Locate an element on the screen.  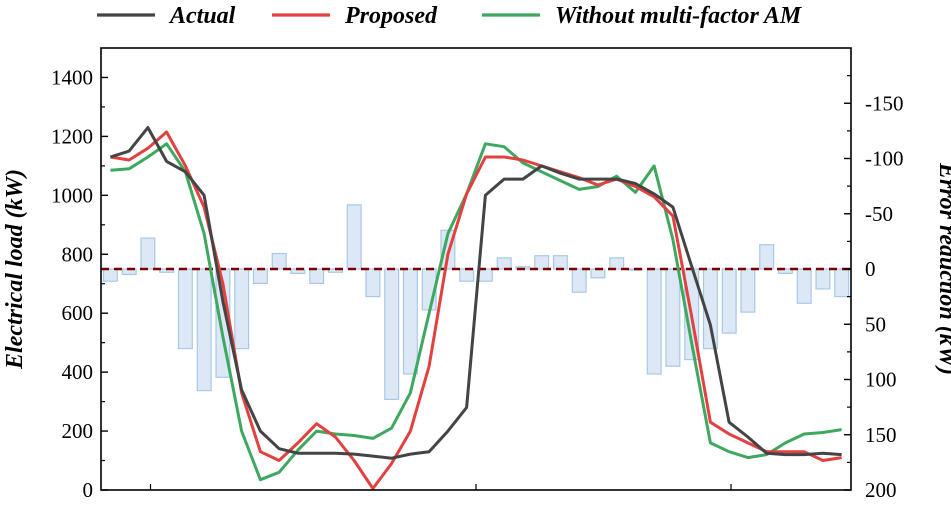
right-axis-title: Error reduction (kW) is located at coordinates (942, 268).